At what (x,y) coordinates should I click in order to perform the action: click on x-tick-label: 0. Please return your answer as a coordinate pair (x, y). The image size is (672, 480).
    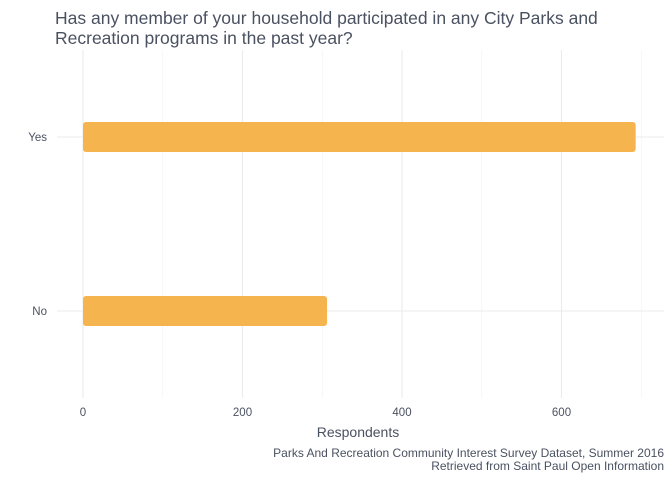
    Looking at the image, I should click on (83, 413).